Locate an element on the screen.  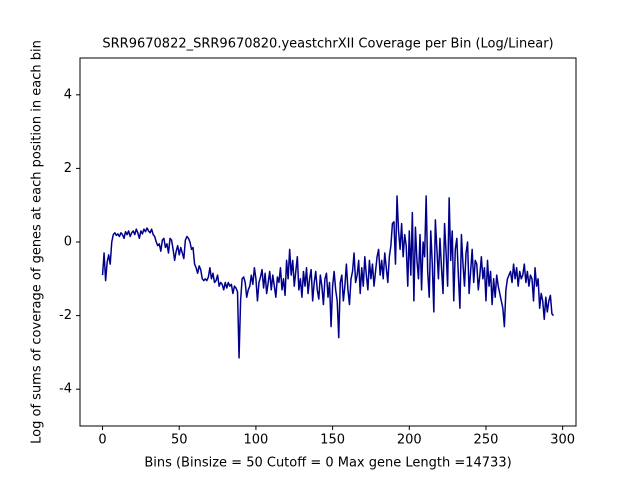
x-tick-label: 0 is located at coordinates (102, 440).